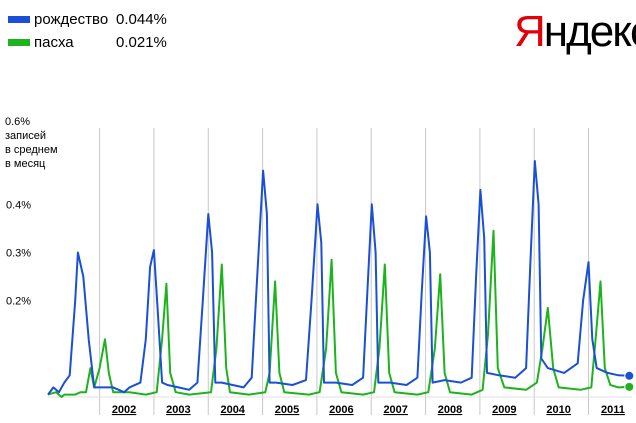  What do you see at coordinates (19, 42) in the screenshot?
I see `legend-swatch-easter` at bounding box center [19, 42].